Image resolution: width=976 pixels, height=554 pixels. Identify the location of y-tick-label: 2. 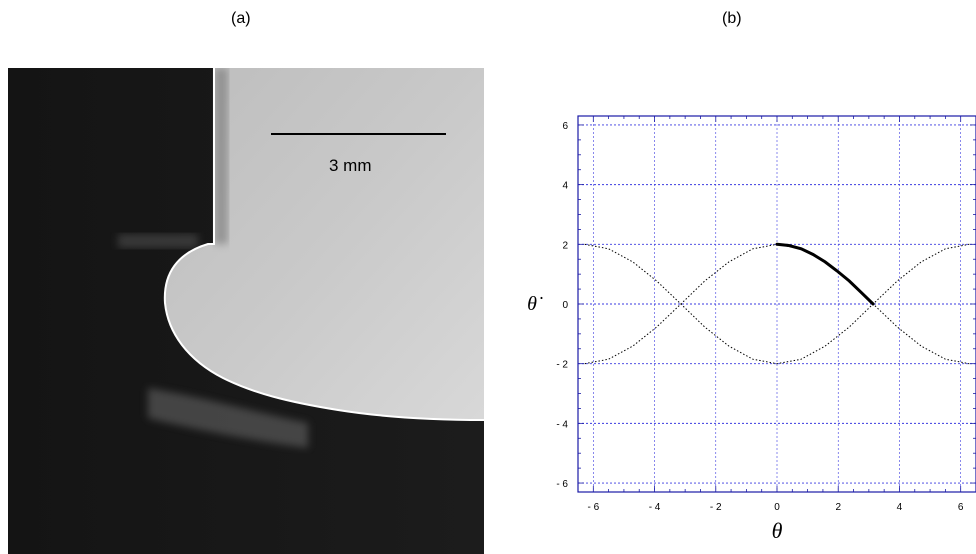
(565, 245).